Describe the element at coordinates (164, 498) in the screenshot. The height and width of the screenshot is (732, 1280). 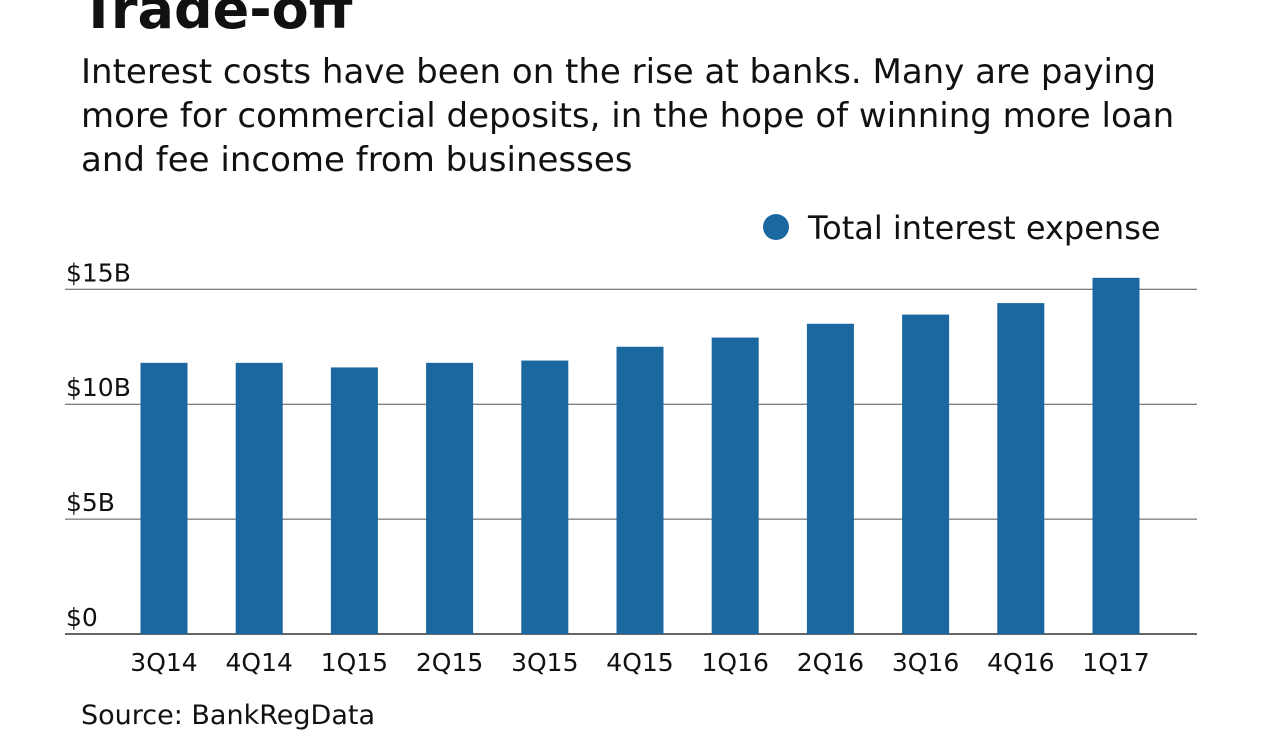
I see `bar-3Q14` at that location.